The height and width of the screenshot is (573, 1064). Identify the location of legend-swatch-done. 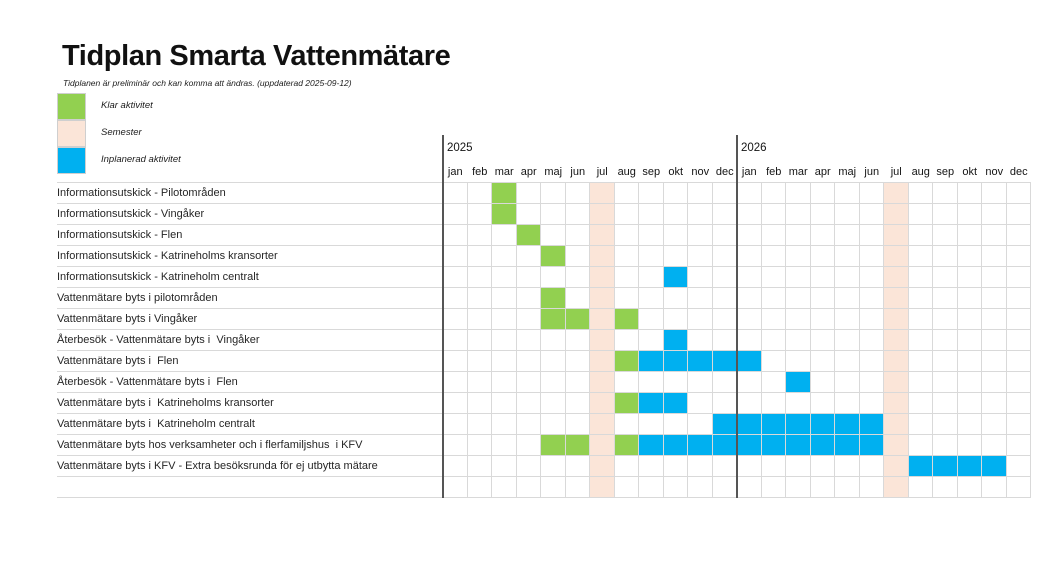
(71, 106).